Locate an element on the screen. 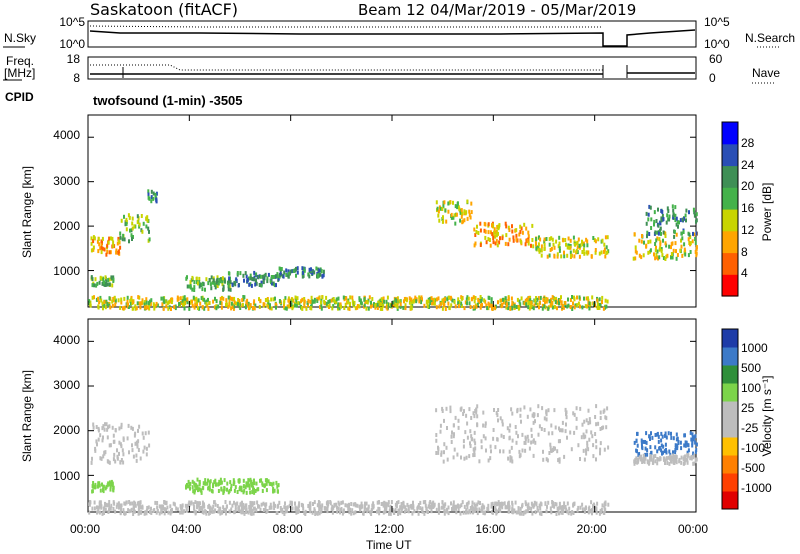  nsky-tick-high: 10^5 is located at coordinates (72, 22).